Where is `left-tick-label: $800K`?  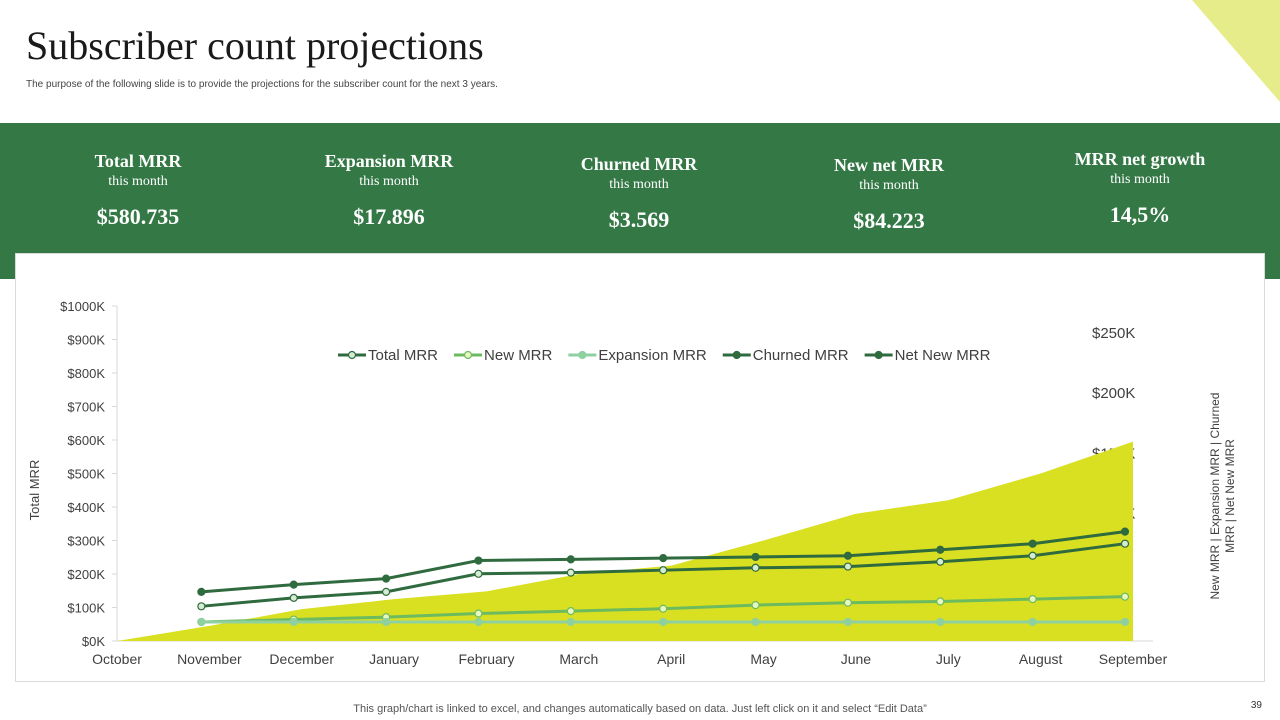
left-tick-label: $800K is located at coordinates (86, 373).